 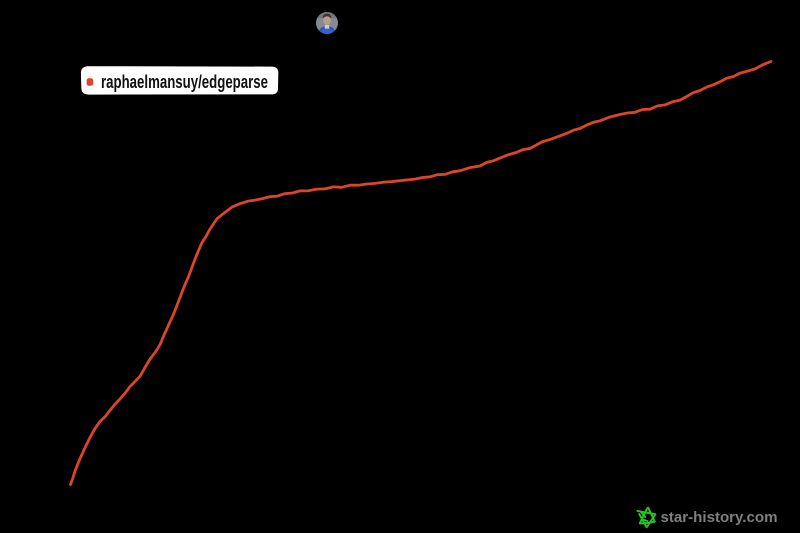 What do you see at coordinates (184, 82) in the screenshot?
I see `svg-text: raphaelmansuy/edgeparse` at bounding box center [184, 82].